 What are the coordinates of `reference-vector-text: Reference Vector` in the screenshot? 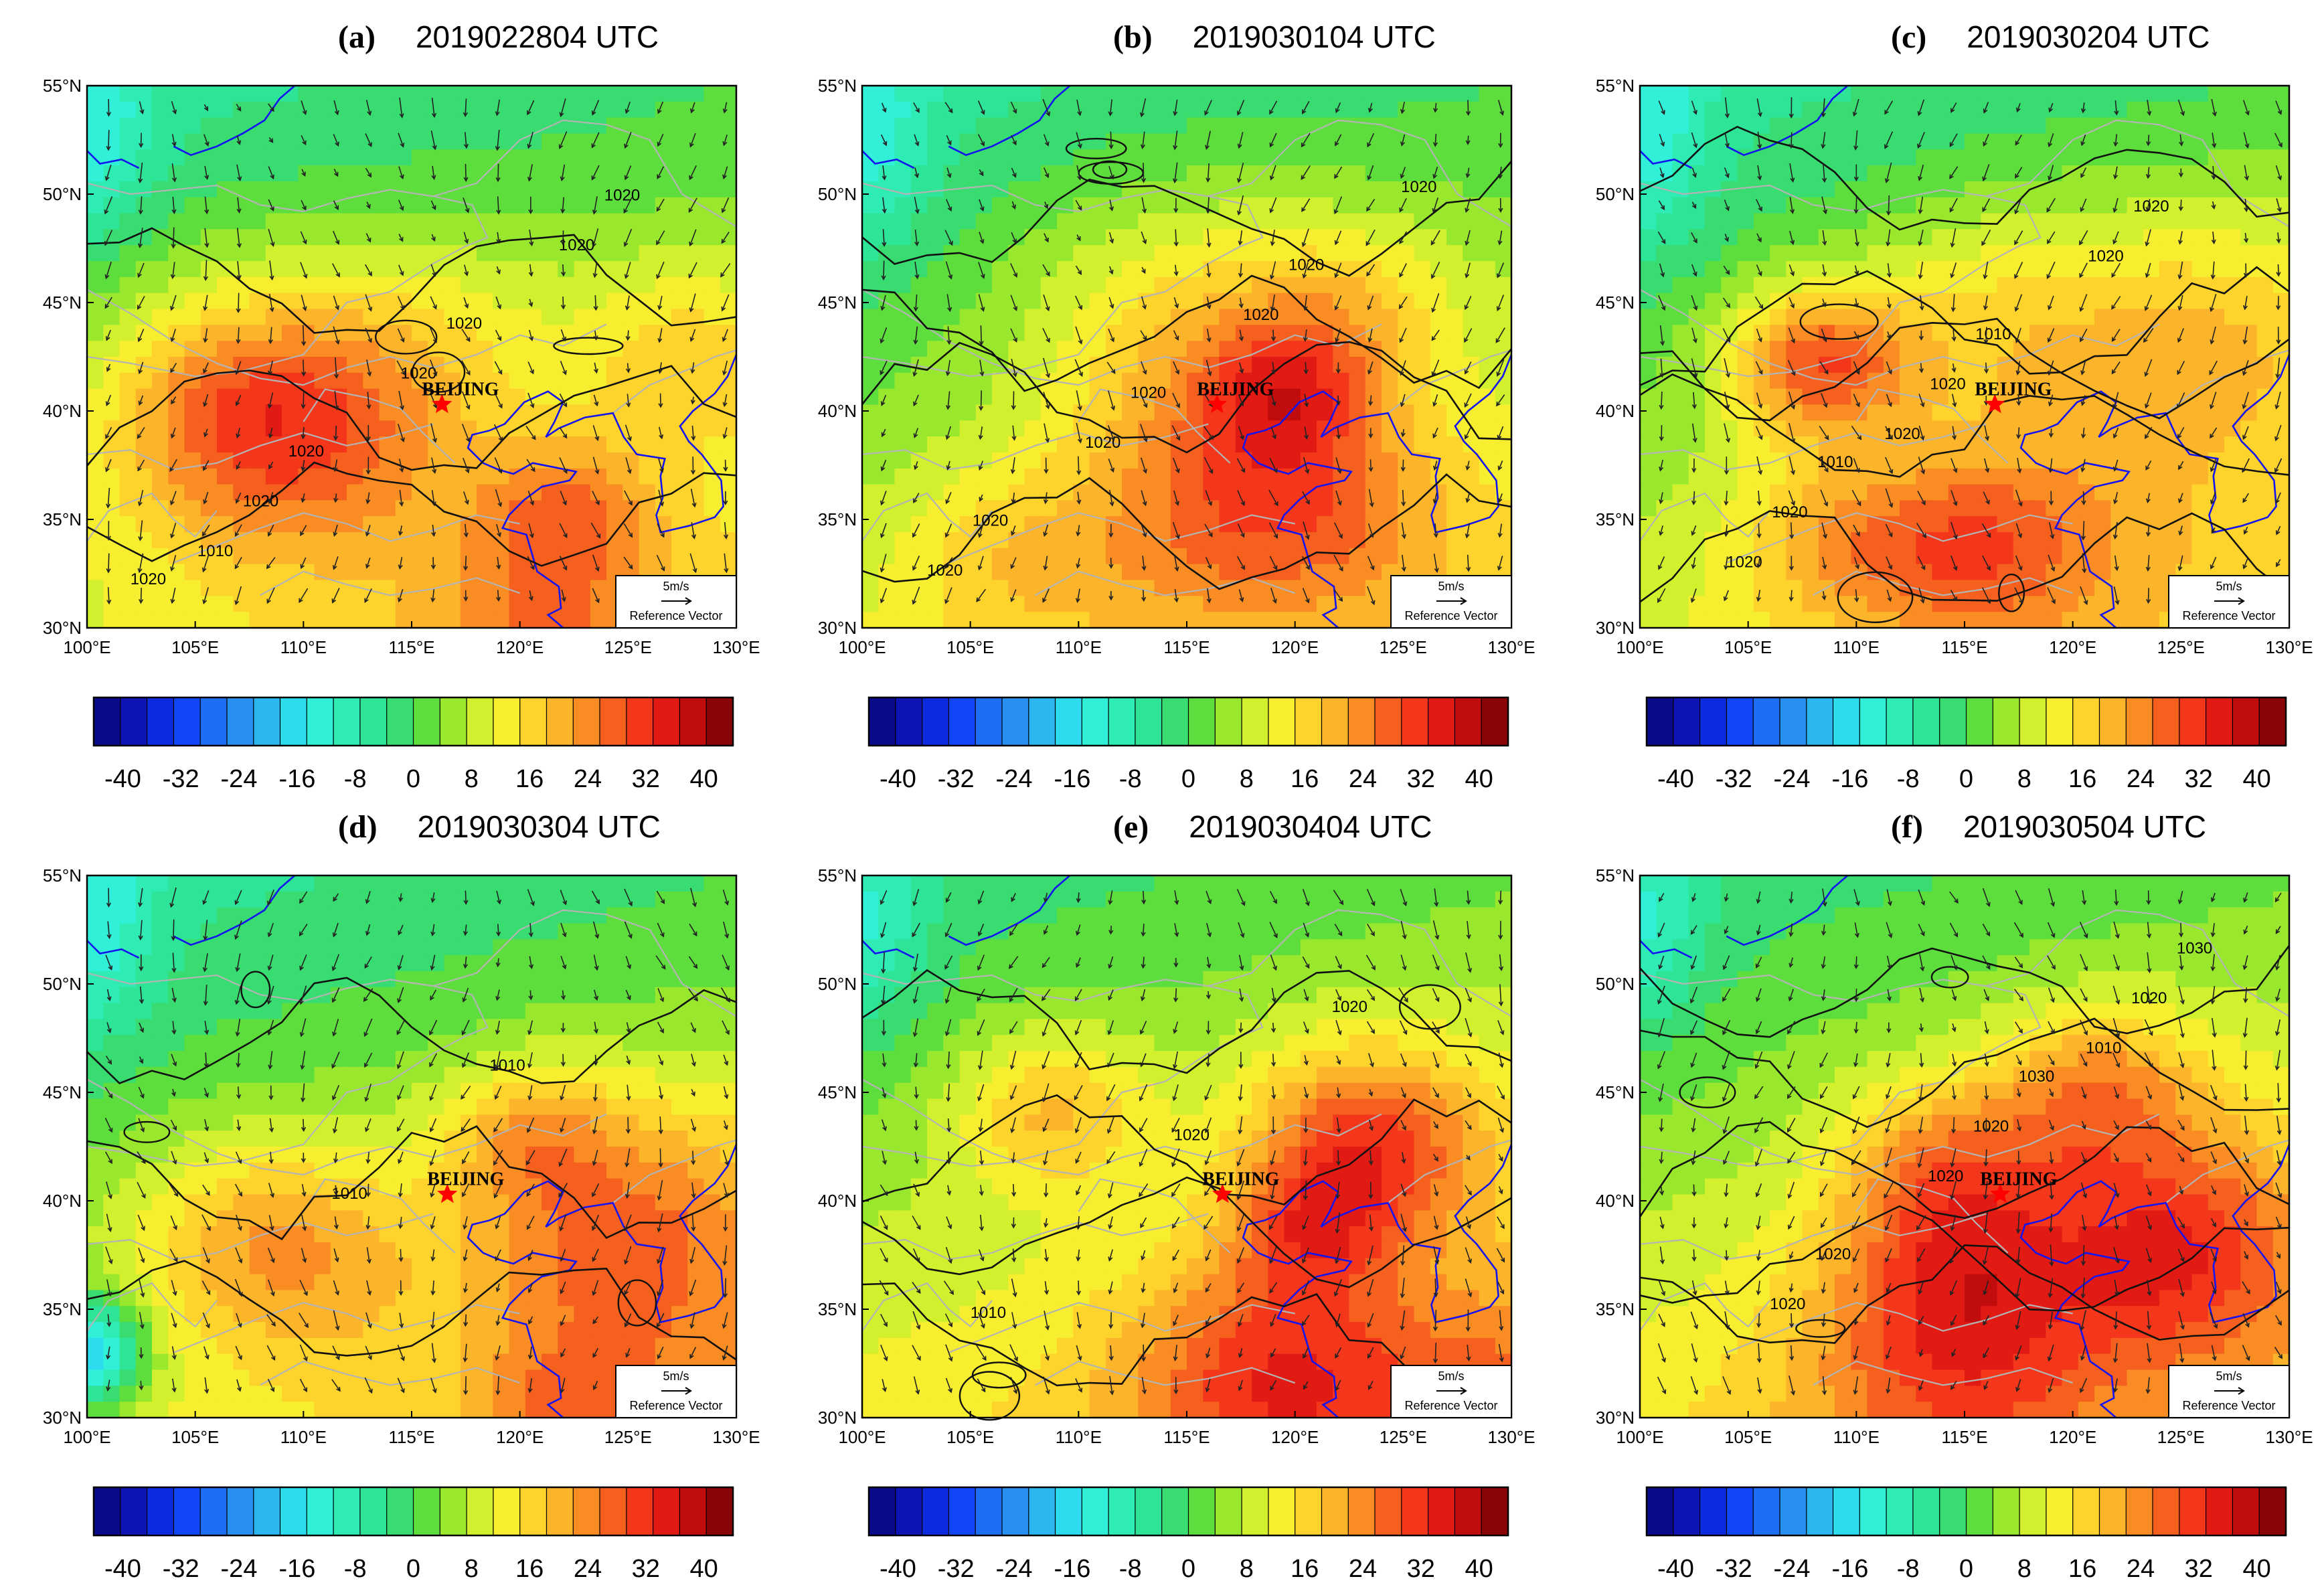 It's located at (1450, 615).